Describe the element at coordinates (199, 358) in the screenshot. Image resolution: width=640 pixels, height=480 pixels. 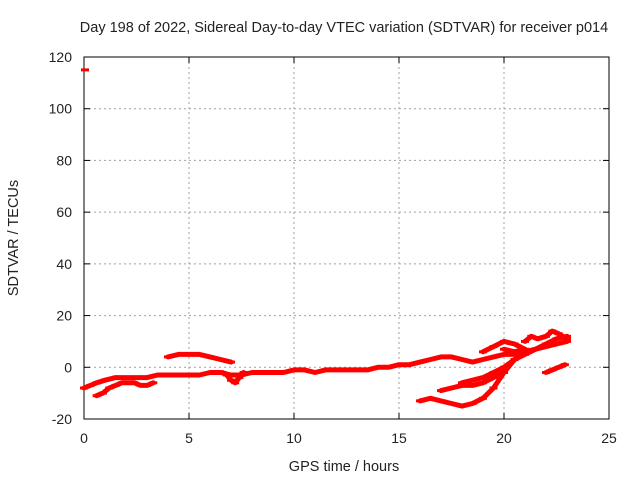
I see `series-arc-4-7h` at that location.